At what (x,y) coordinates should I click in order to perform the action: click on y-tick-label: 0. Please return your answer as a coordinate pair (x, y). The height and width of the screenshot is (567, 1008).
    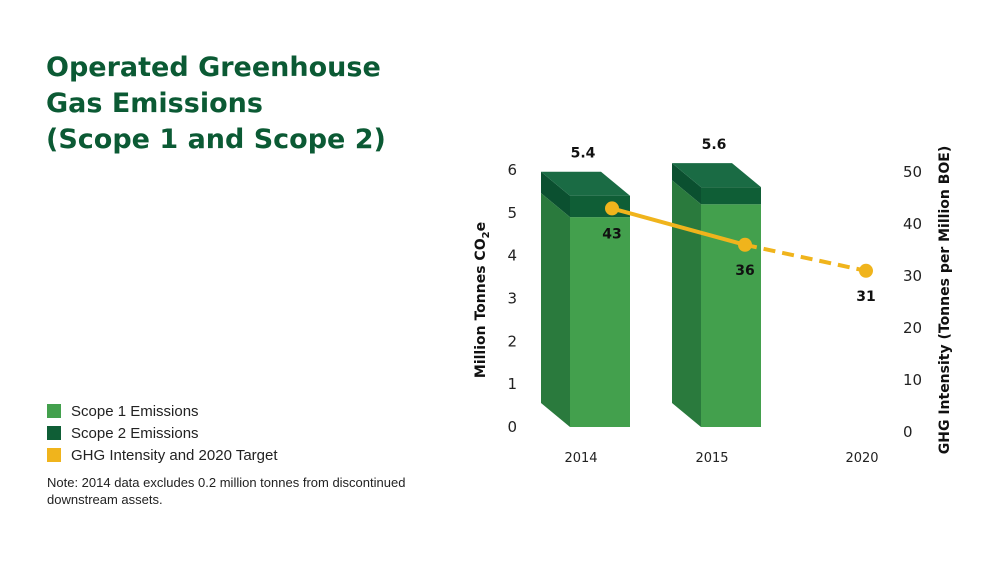
    Looking at the image, I should click on (512, 427).